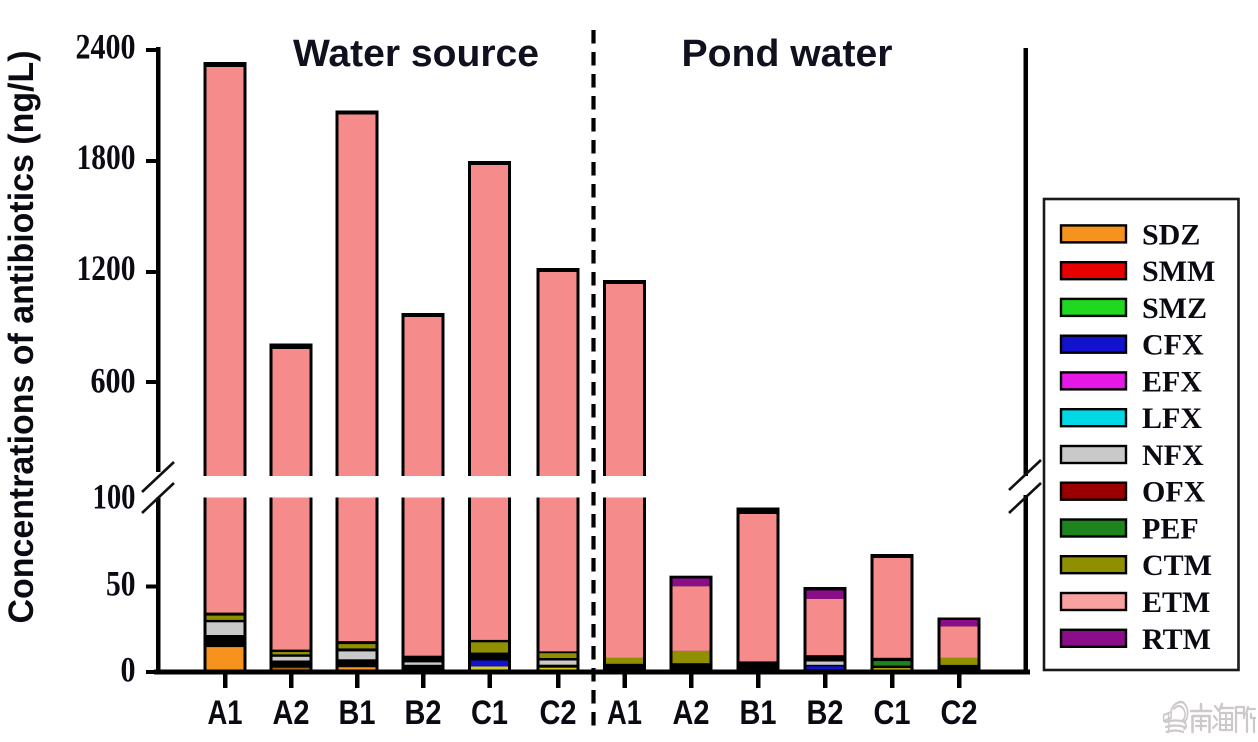 The height and width of the screenshot is (742, 1258). What do you see at coordinates (1172, 381) in the screenshot?
I see `svg-text: EFX` at bounding box center [1172, 381].